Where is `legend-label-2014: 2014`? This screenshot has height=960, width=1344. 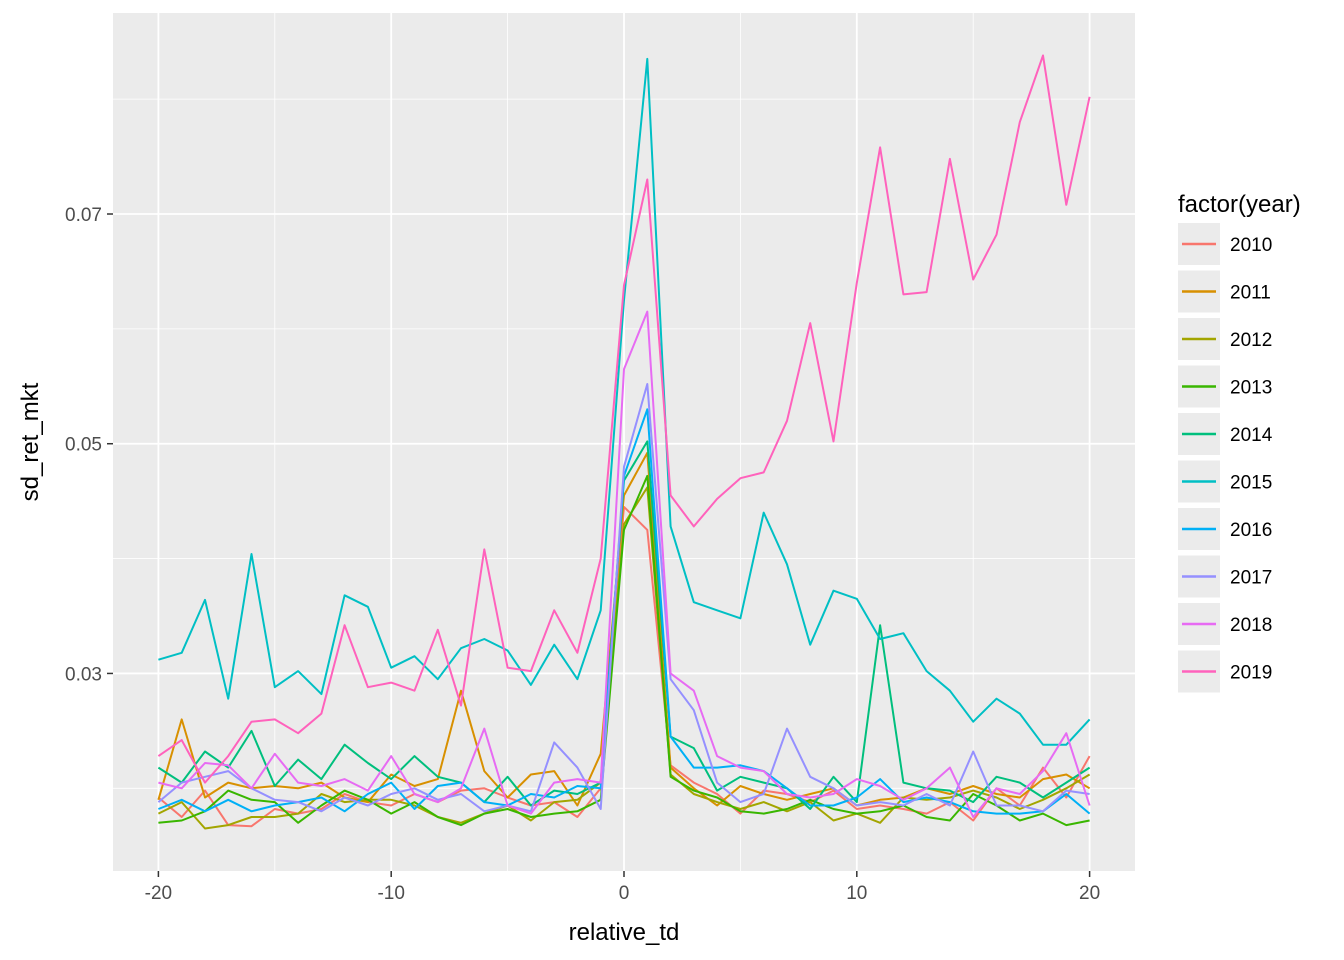
legend-label-2014: 2014 is located at coordinates (1251, 435).